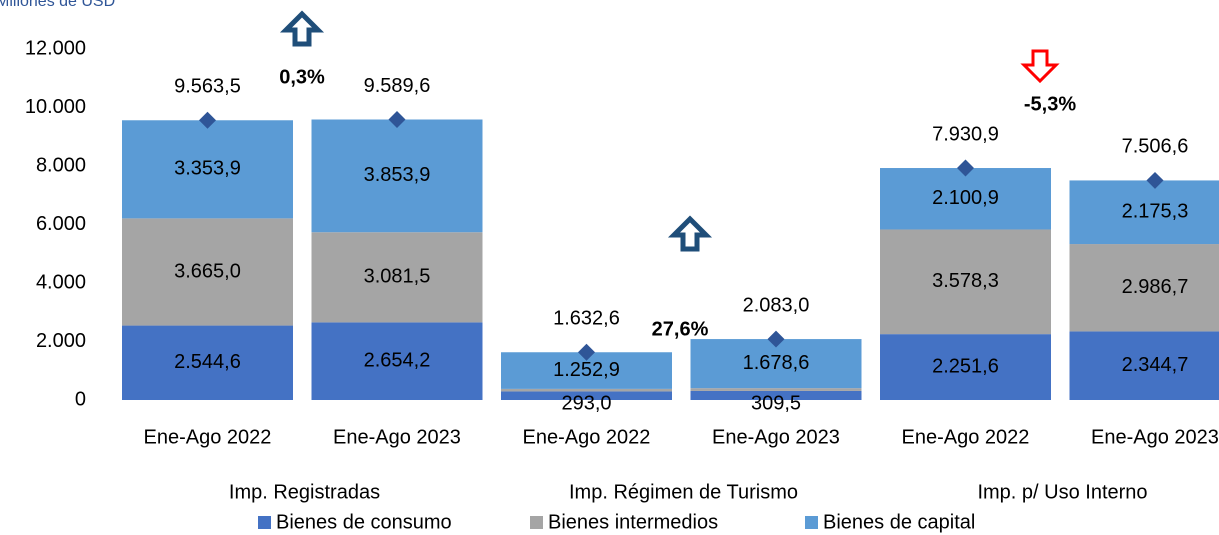  Describe the element at coordinates (776, 403) in the screenshot. I see `data-label: 309,5` at that location.